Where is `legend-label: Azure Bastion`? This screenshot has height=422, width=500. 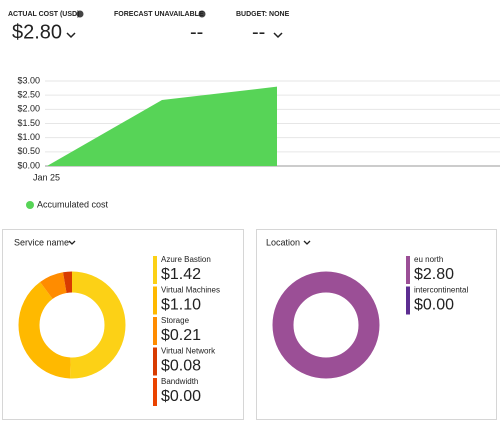
legend-label: Azure Bastion is located at coordinates (186, 259).